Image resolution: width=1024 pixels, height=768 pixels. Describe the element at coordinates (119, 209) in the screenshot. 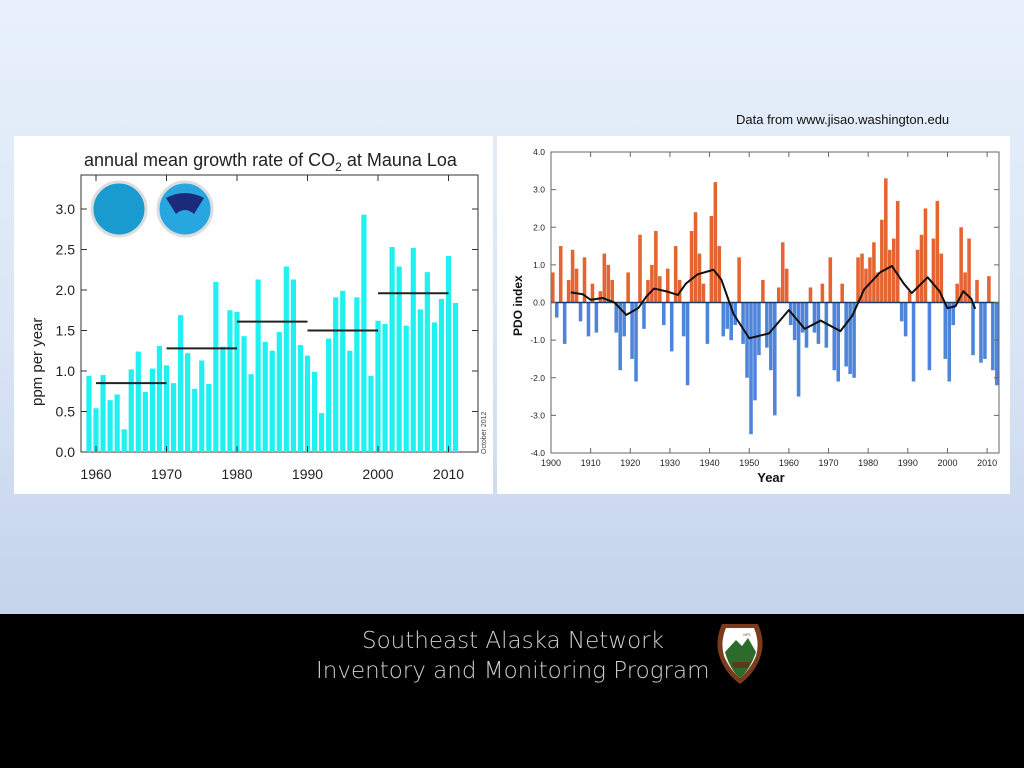

I see `esrl-logo-icon` at that location.